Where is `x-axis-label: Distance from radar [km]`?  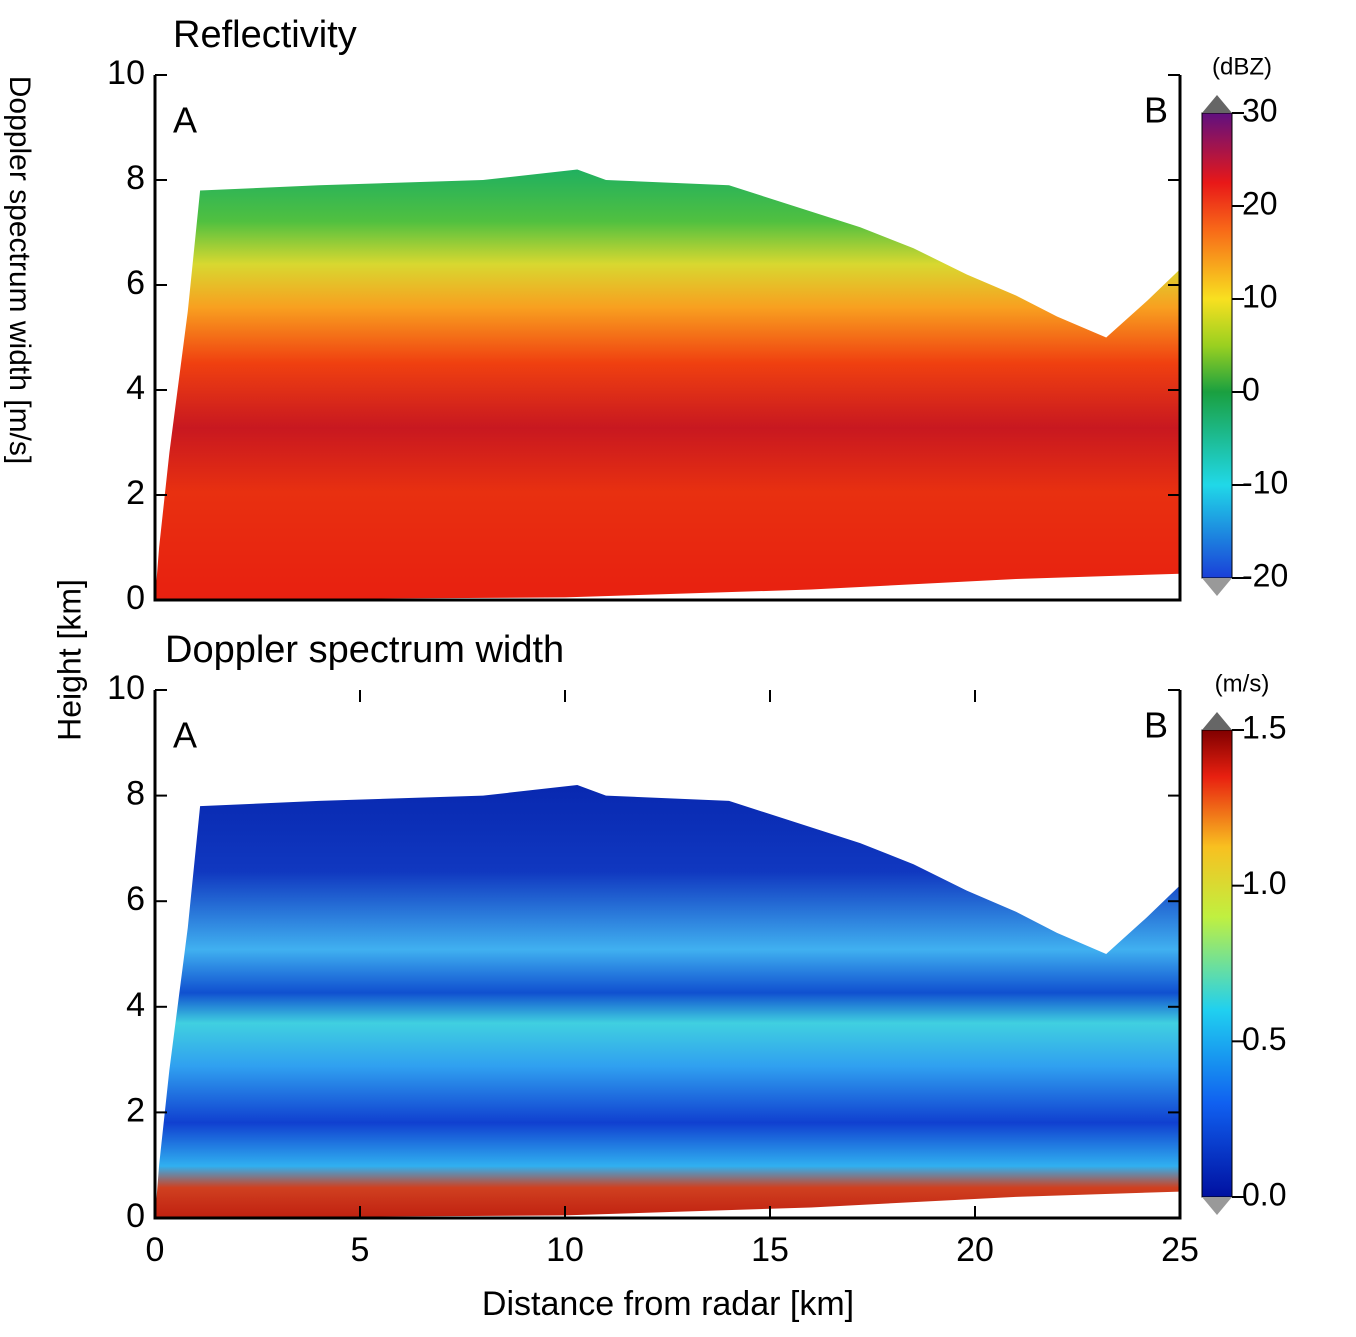 x-axis-label: Distance from radar [km] is located at coordinates (668, 1304).